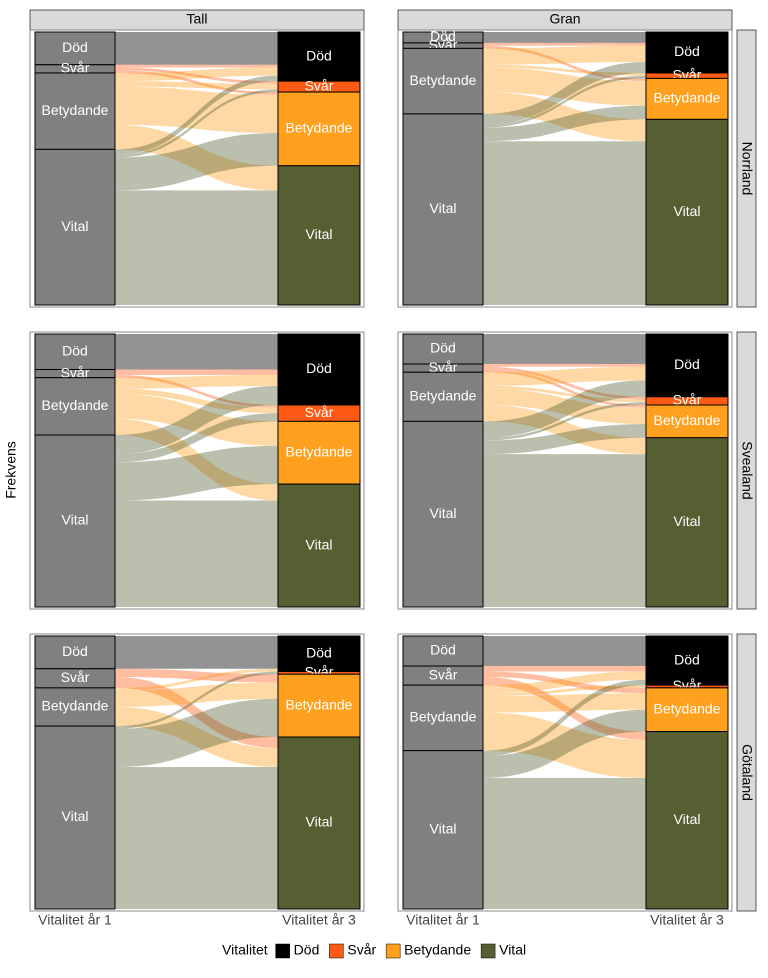 This screenshot has height=978, width=768. What do you see at coordinates (488, 951) in the screenshot?
I see `legend-swatch` at bounding box center [488, 951].